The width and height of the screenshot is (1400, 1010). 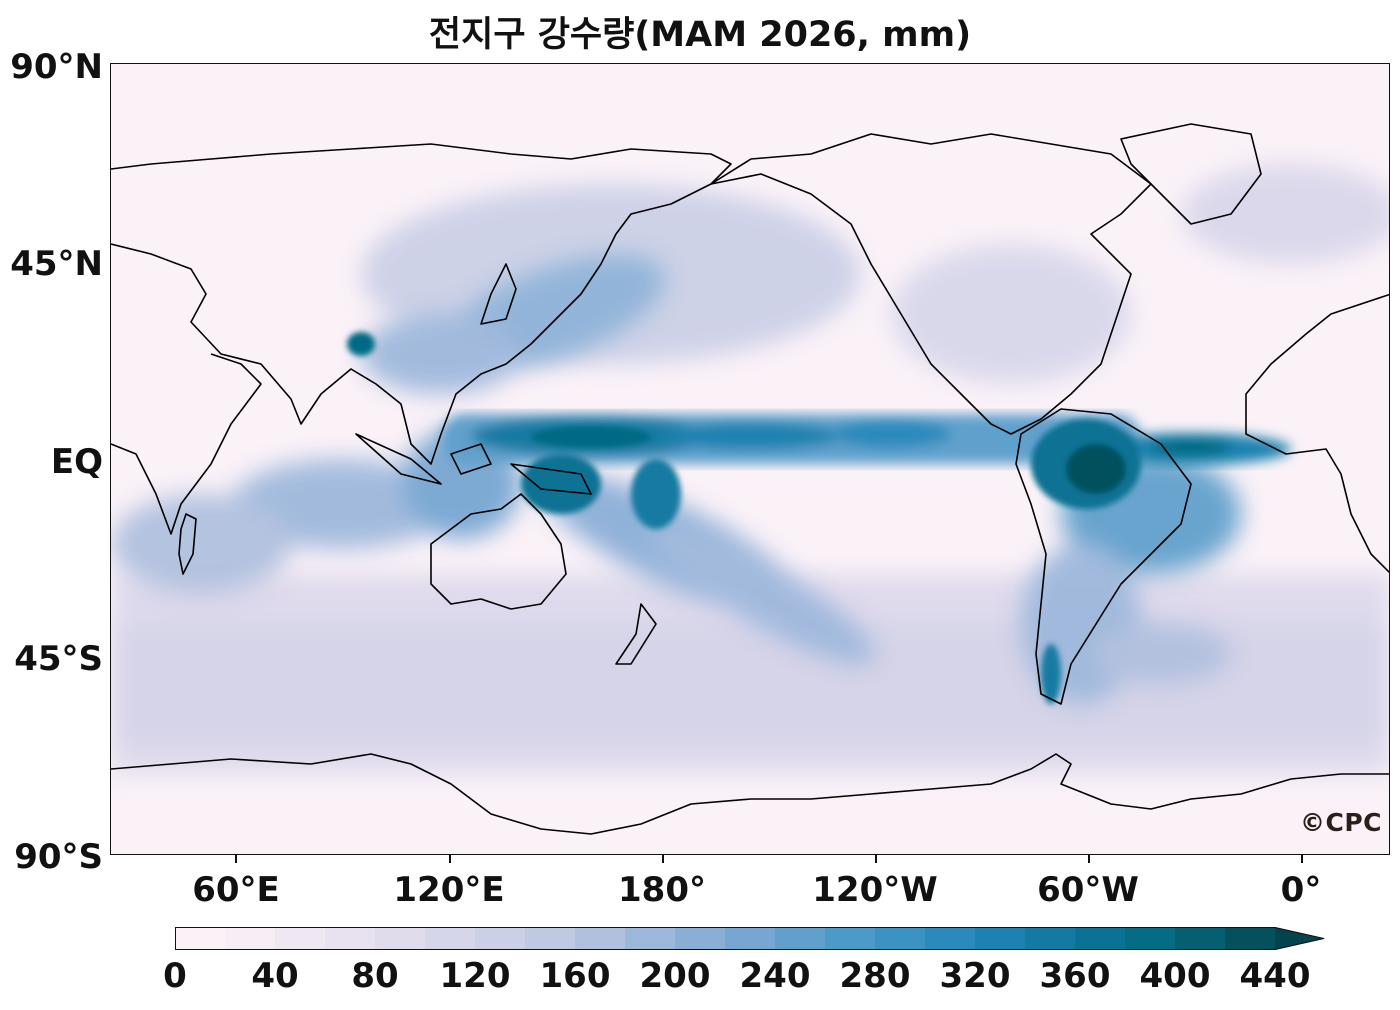 What do you see at coordinates (1275, 976) in the screenshot?
I see `cb-label-440: 440` at bounding box center [1275, 976].